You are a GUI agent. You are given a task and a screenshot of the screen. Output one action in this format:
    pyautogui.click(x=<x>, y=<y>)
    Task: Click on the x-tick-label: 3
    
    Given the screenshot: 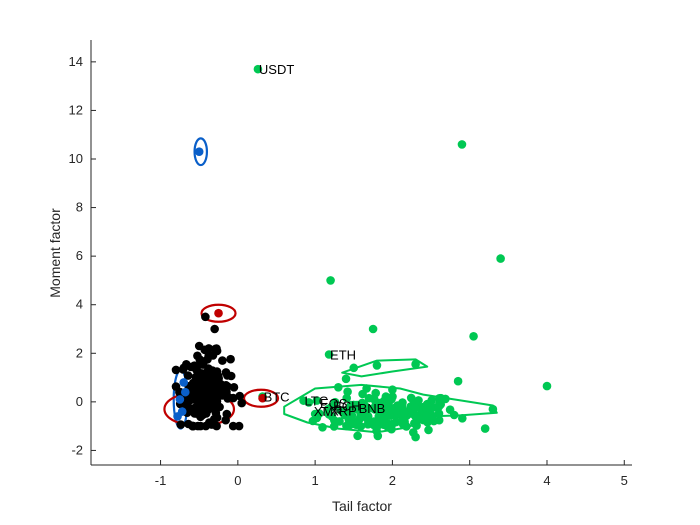 What is the action you would take?
    pyautogui.click(x=469, y=480)
    